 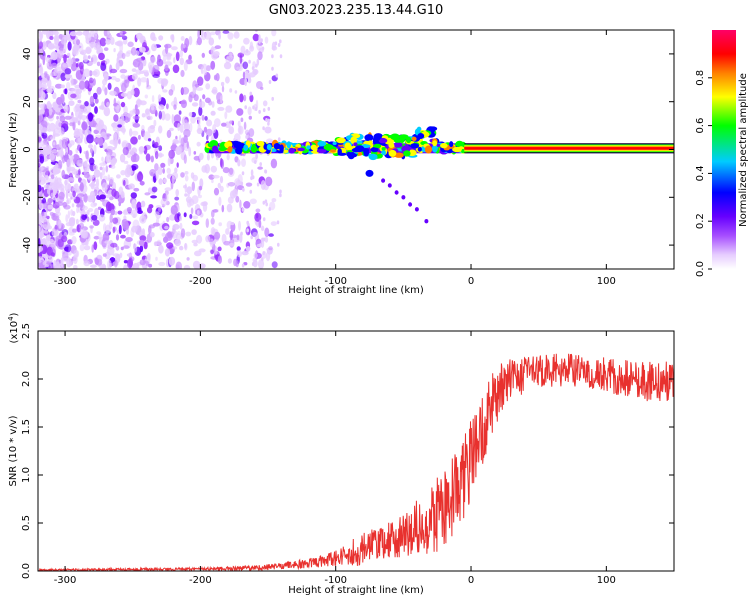 What do you see at coordinates (26, 379) in the screenshot?
I see `y-tick-label: 2.0` at bounding box center [26, 379].